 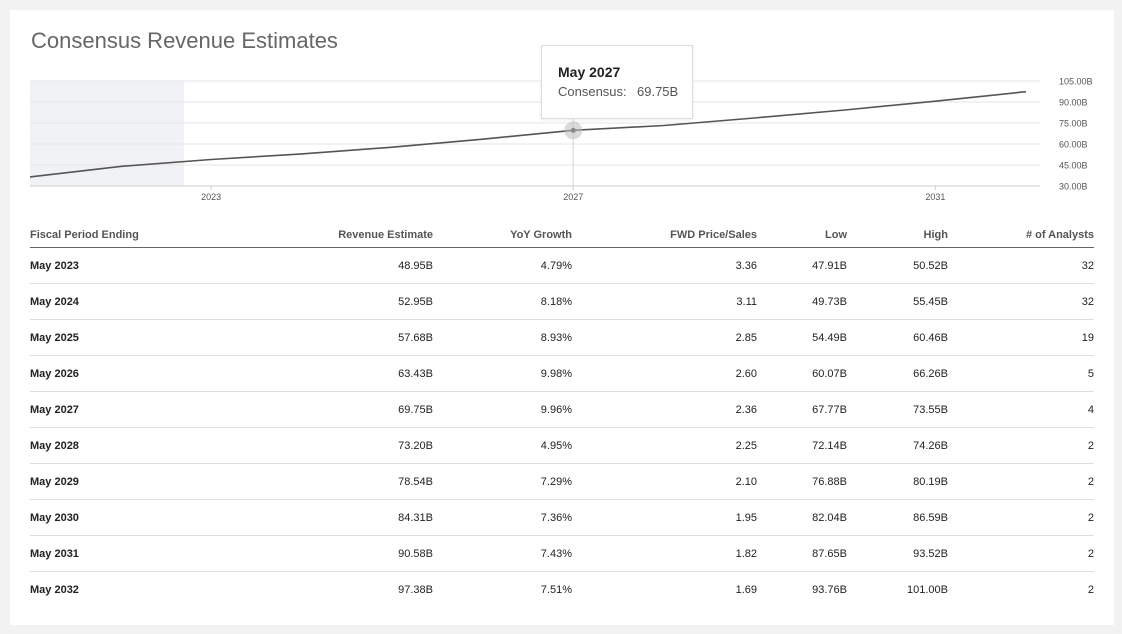 What do you see at coordinates (556, 589) in the screenshot?
I see `cell-yoy-growth: 7.51%` at bounding box center [556, 589].